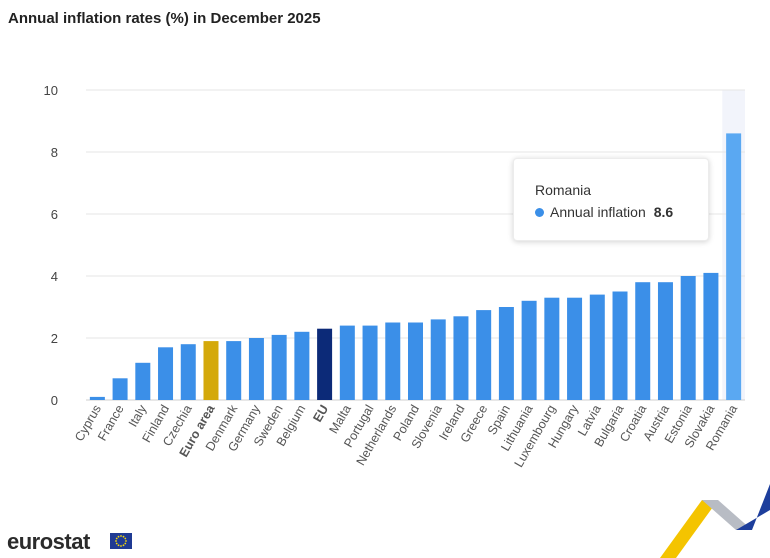 Image resolution: width=770 pixels, height=558 pixels. What do you see at coordinates (484, 355) in the screenshot?
I see `bar-greece` at bounding box center [484, 355].